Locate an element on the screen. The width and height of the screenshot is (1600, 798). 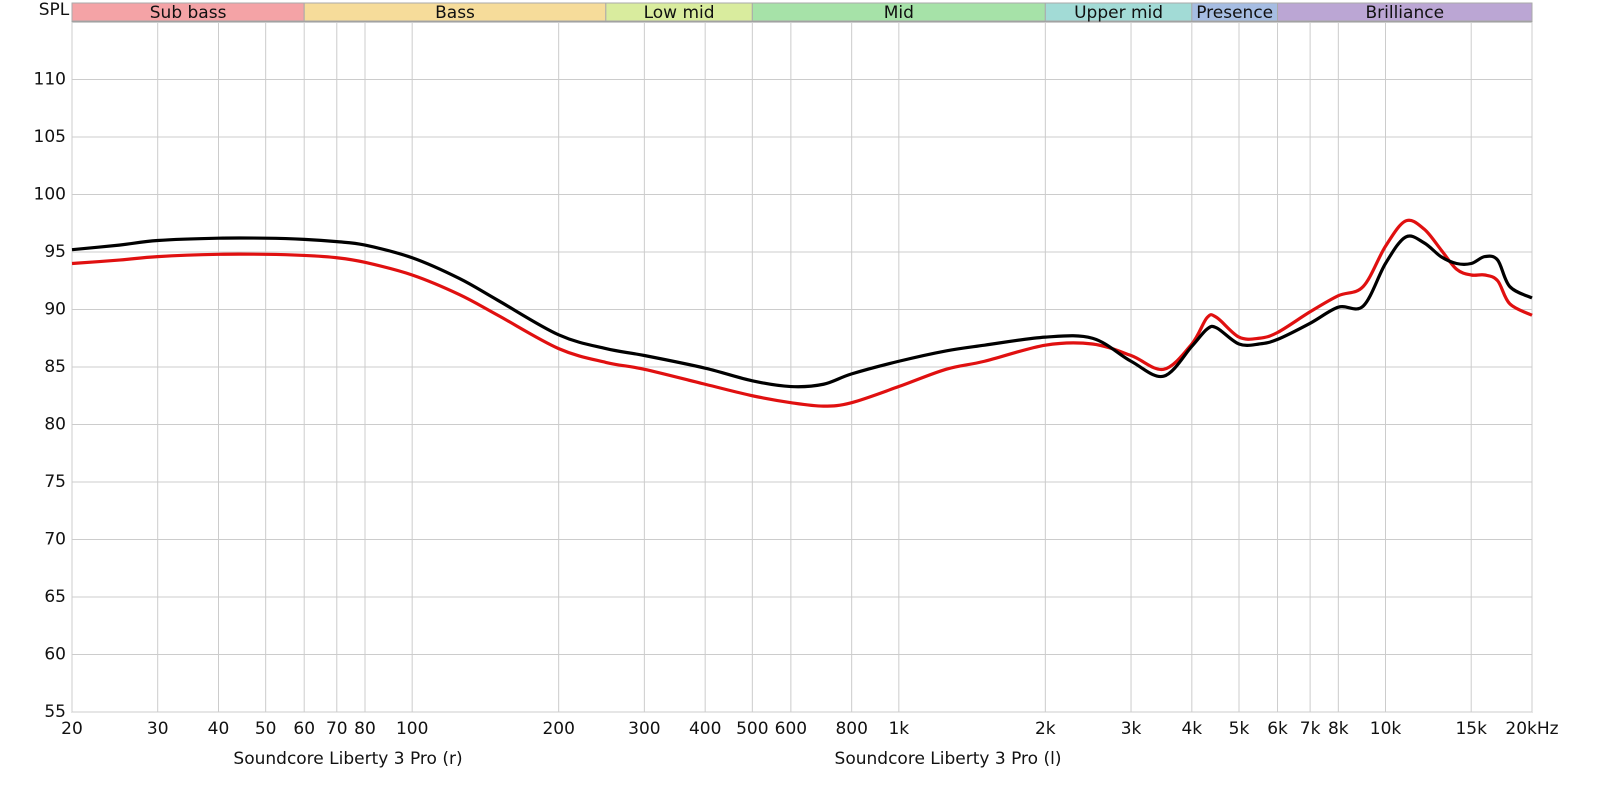
y-tick-label: 105 is located at coordinates (50, 137).